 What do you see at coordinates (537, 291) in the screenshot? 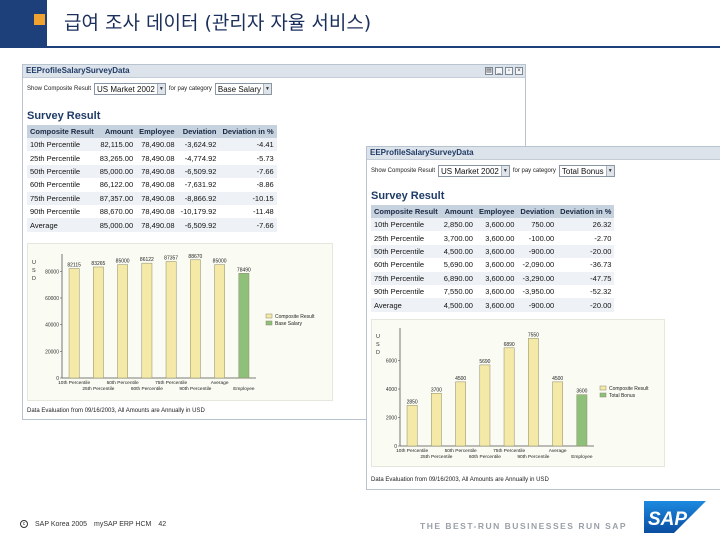
I see `cell: -3,950.00` at bounding box center [537, 291].